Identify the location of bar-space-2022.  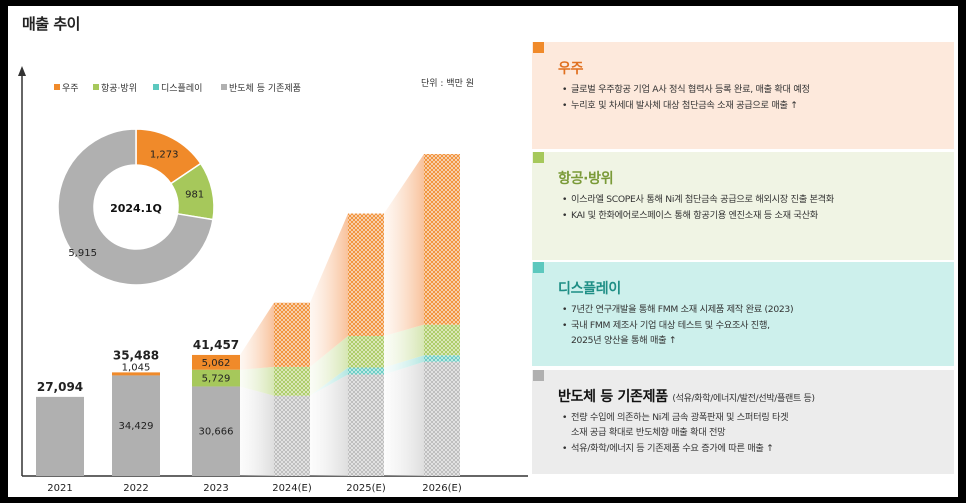
(136, 374).